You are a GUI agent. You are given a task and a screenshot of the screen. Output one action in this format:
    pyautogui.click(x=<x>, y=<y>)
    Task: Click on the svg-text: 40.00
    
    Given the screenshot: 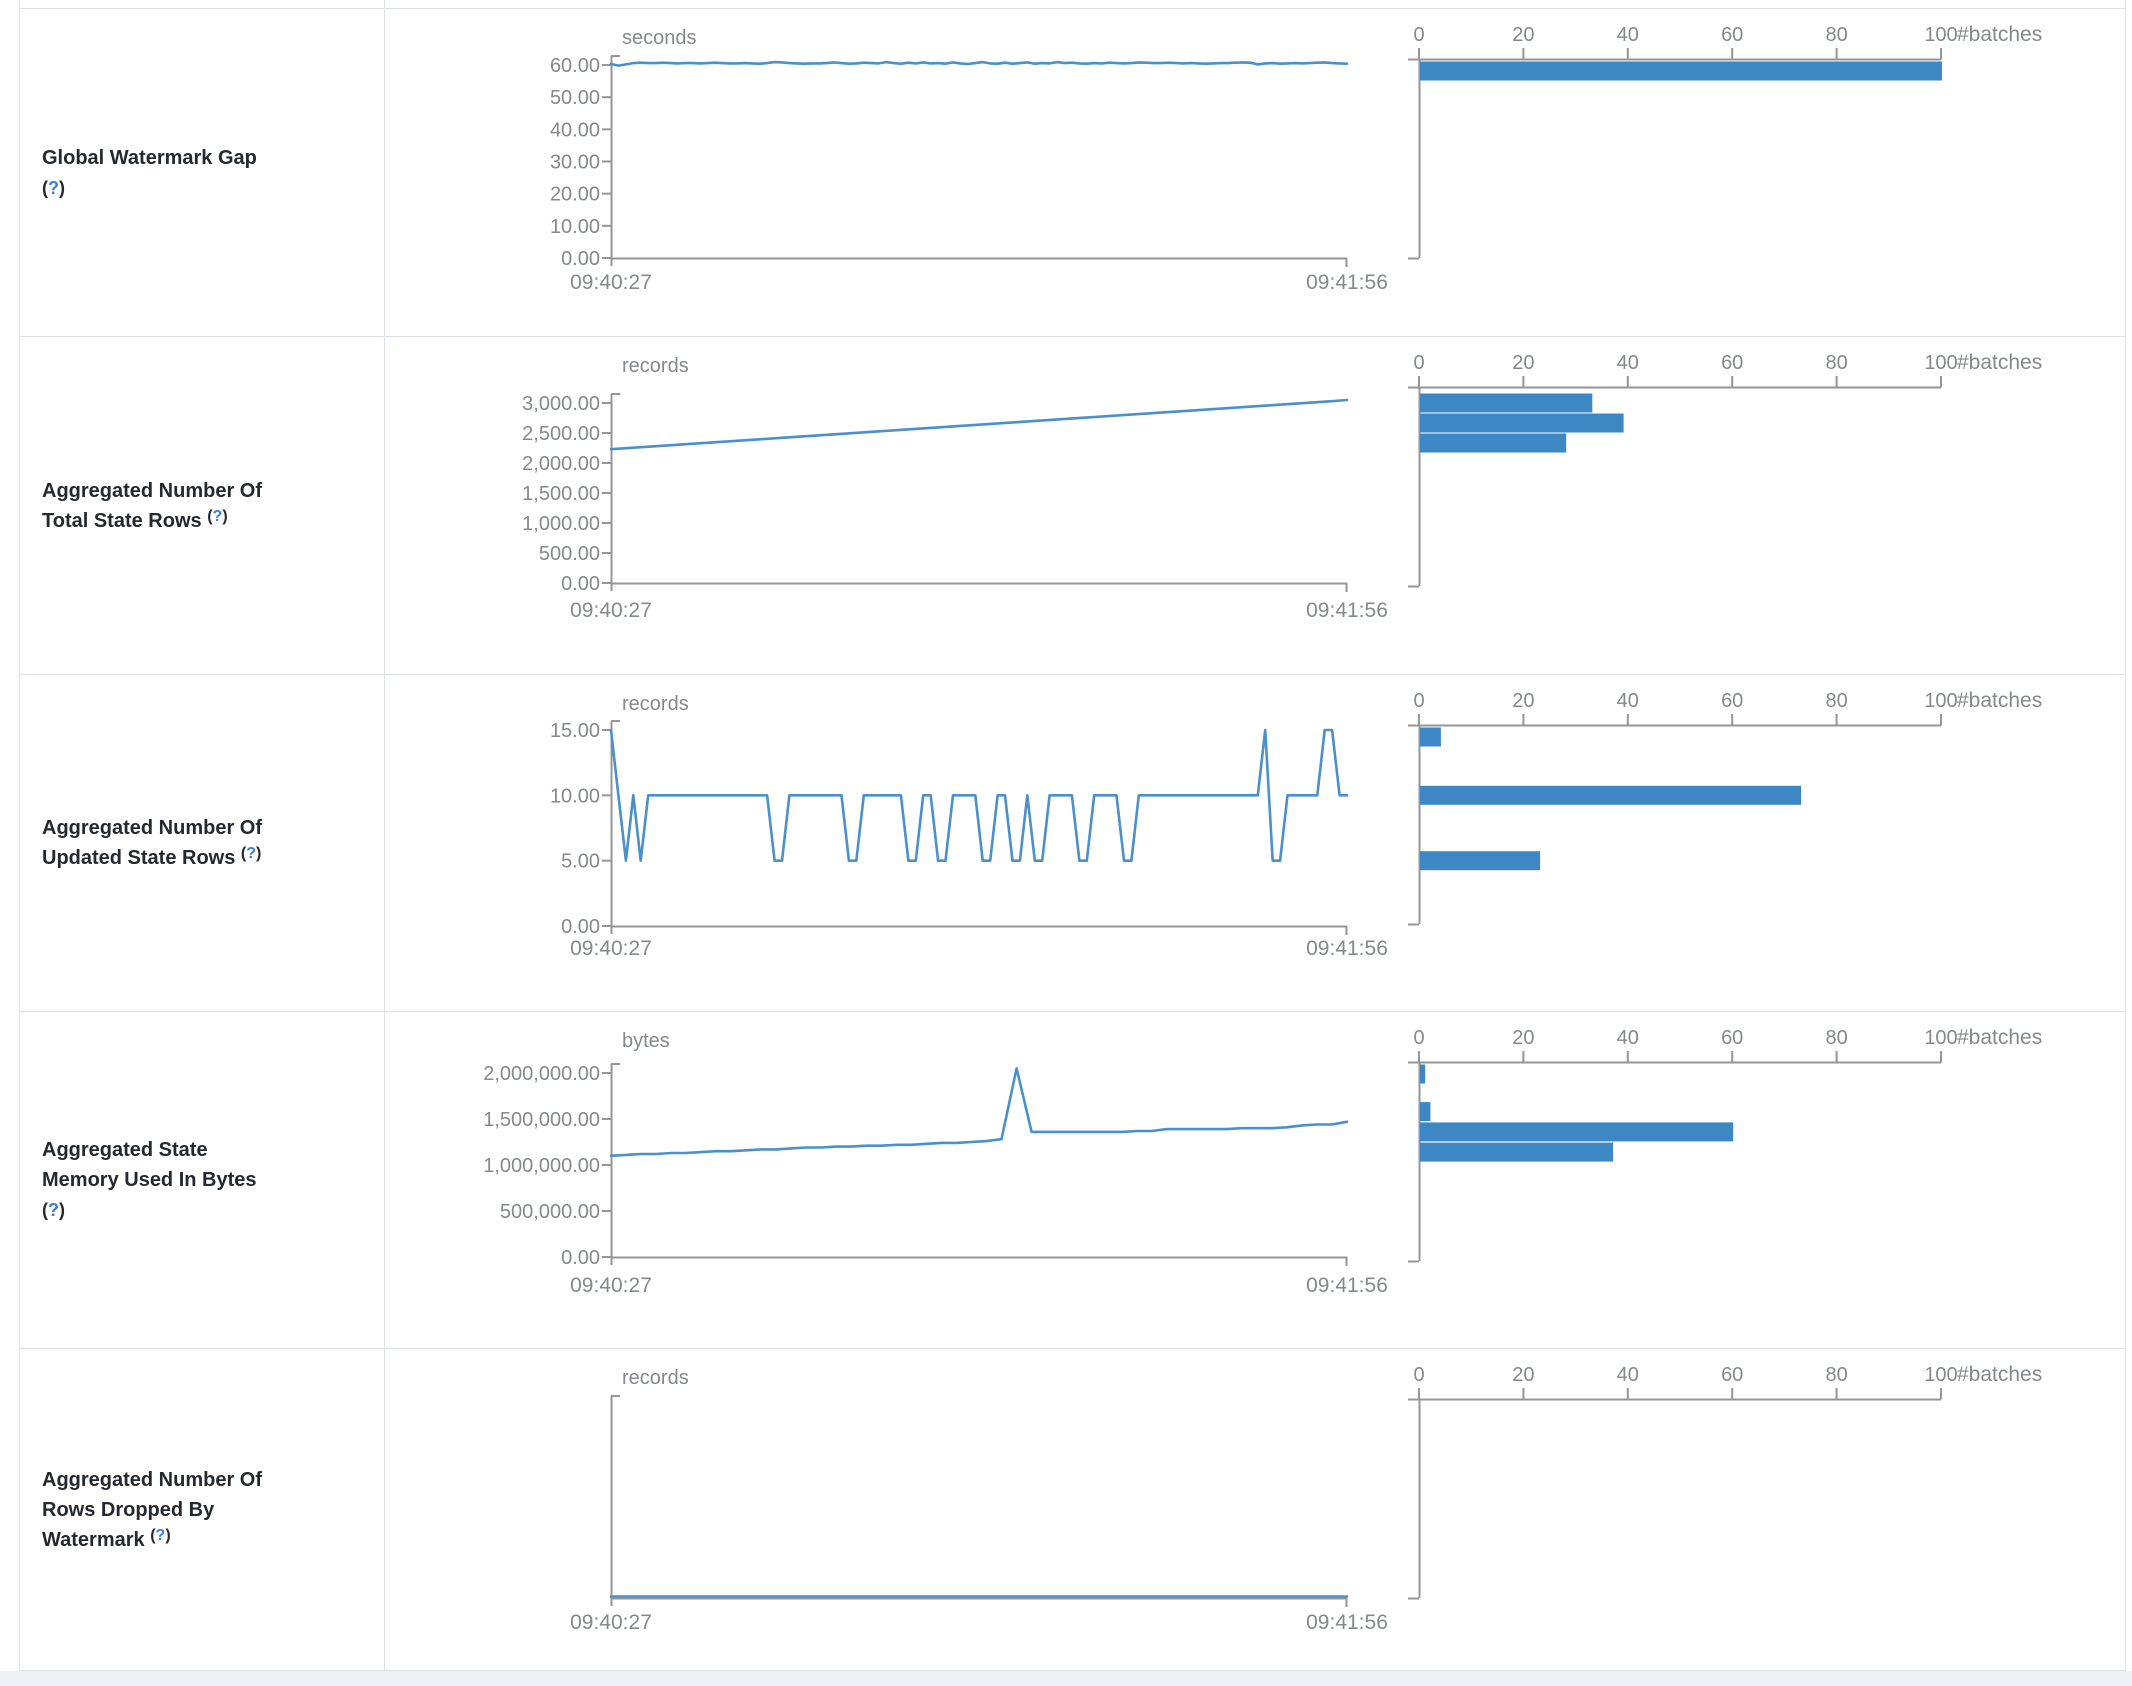 What is the action you would take?
    pyautogui.click(x=575, y=130)
    